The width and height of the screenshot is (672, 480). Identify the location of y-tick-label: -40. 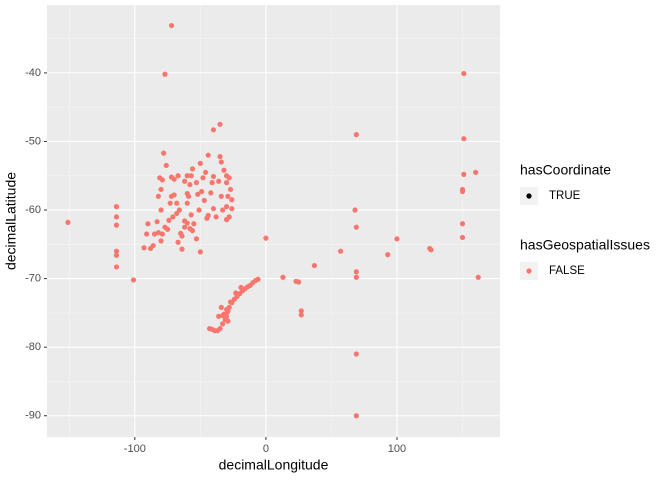
(33, 73).